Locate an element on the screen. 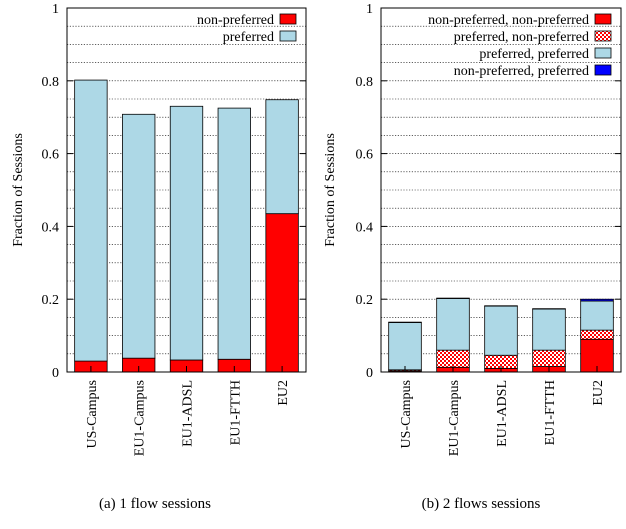 The height and width of the screenshot is (529, 626). legend-label: non-preferred is located at coordinates (235, 20).